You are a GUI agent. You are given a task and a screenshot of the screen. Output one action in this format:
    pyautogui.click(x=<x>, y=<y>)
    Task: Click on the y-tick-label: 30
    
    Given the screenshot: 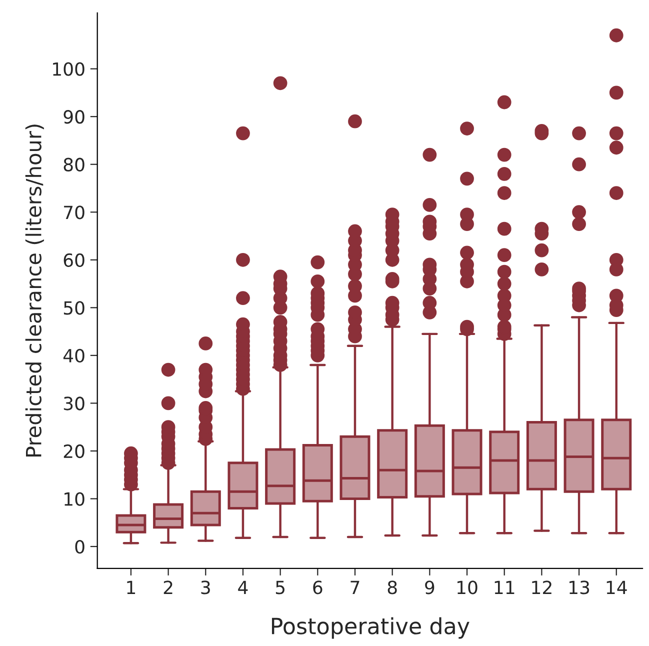 What is the action you would take?
    pyautogui.click(x=74, y=403)
    